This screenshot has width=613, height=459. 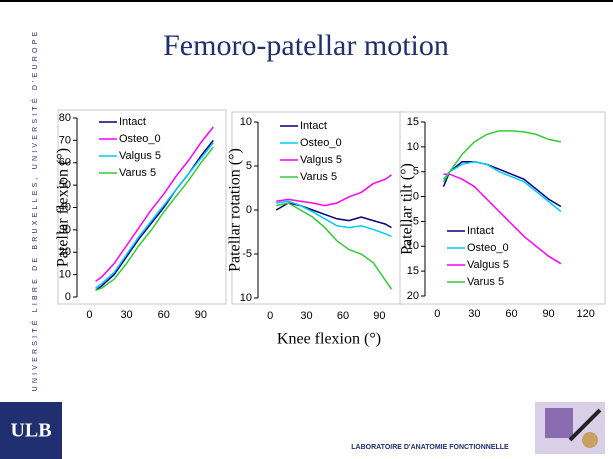 I want to click on footer: LABORATOIRE D'ANATOMIE FONCTIONNELLE, so click(x=430, y=447).